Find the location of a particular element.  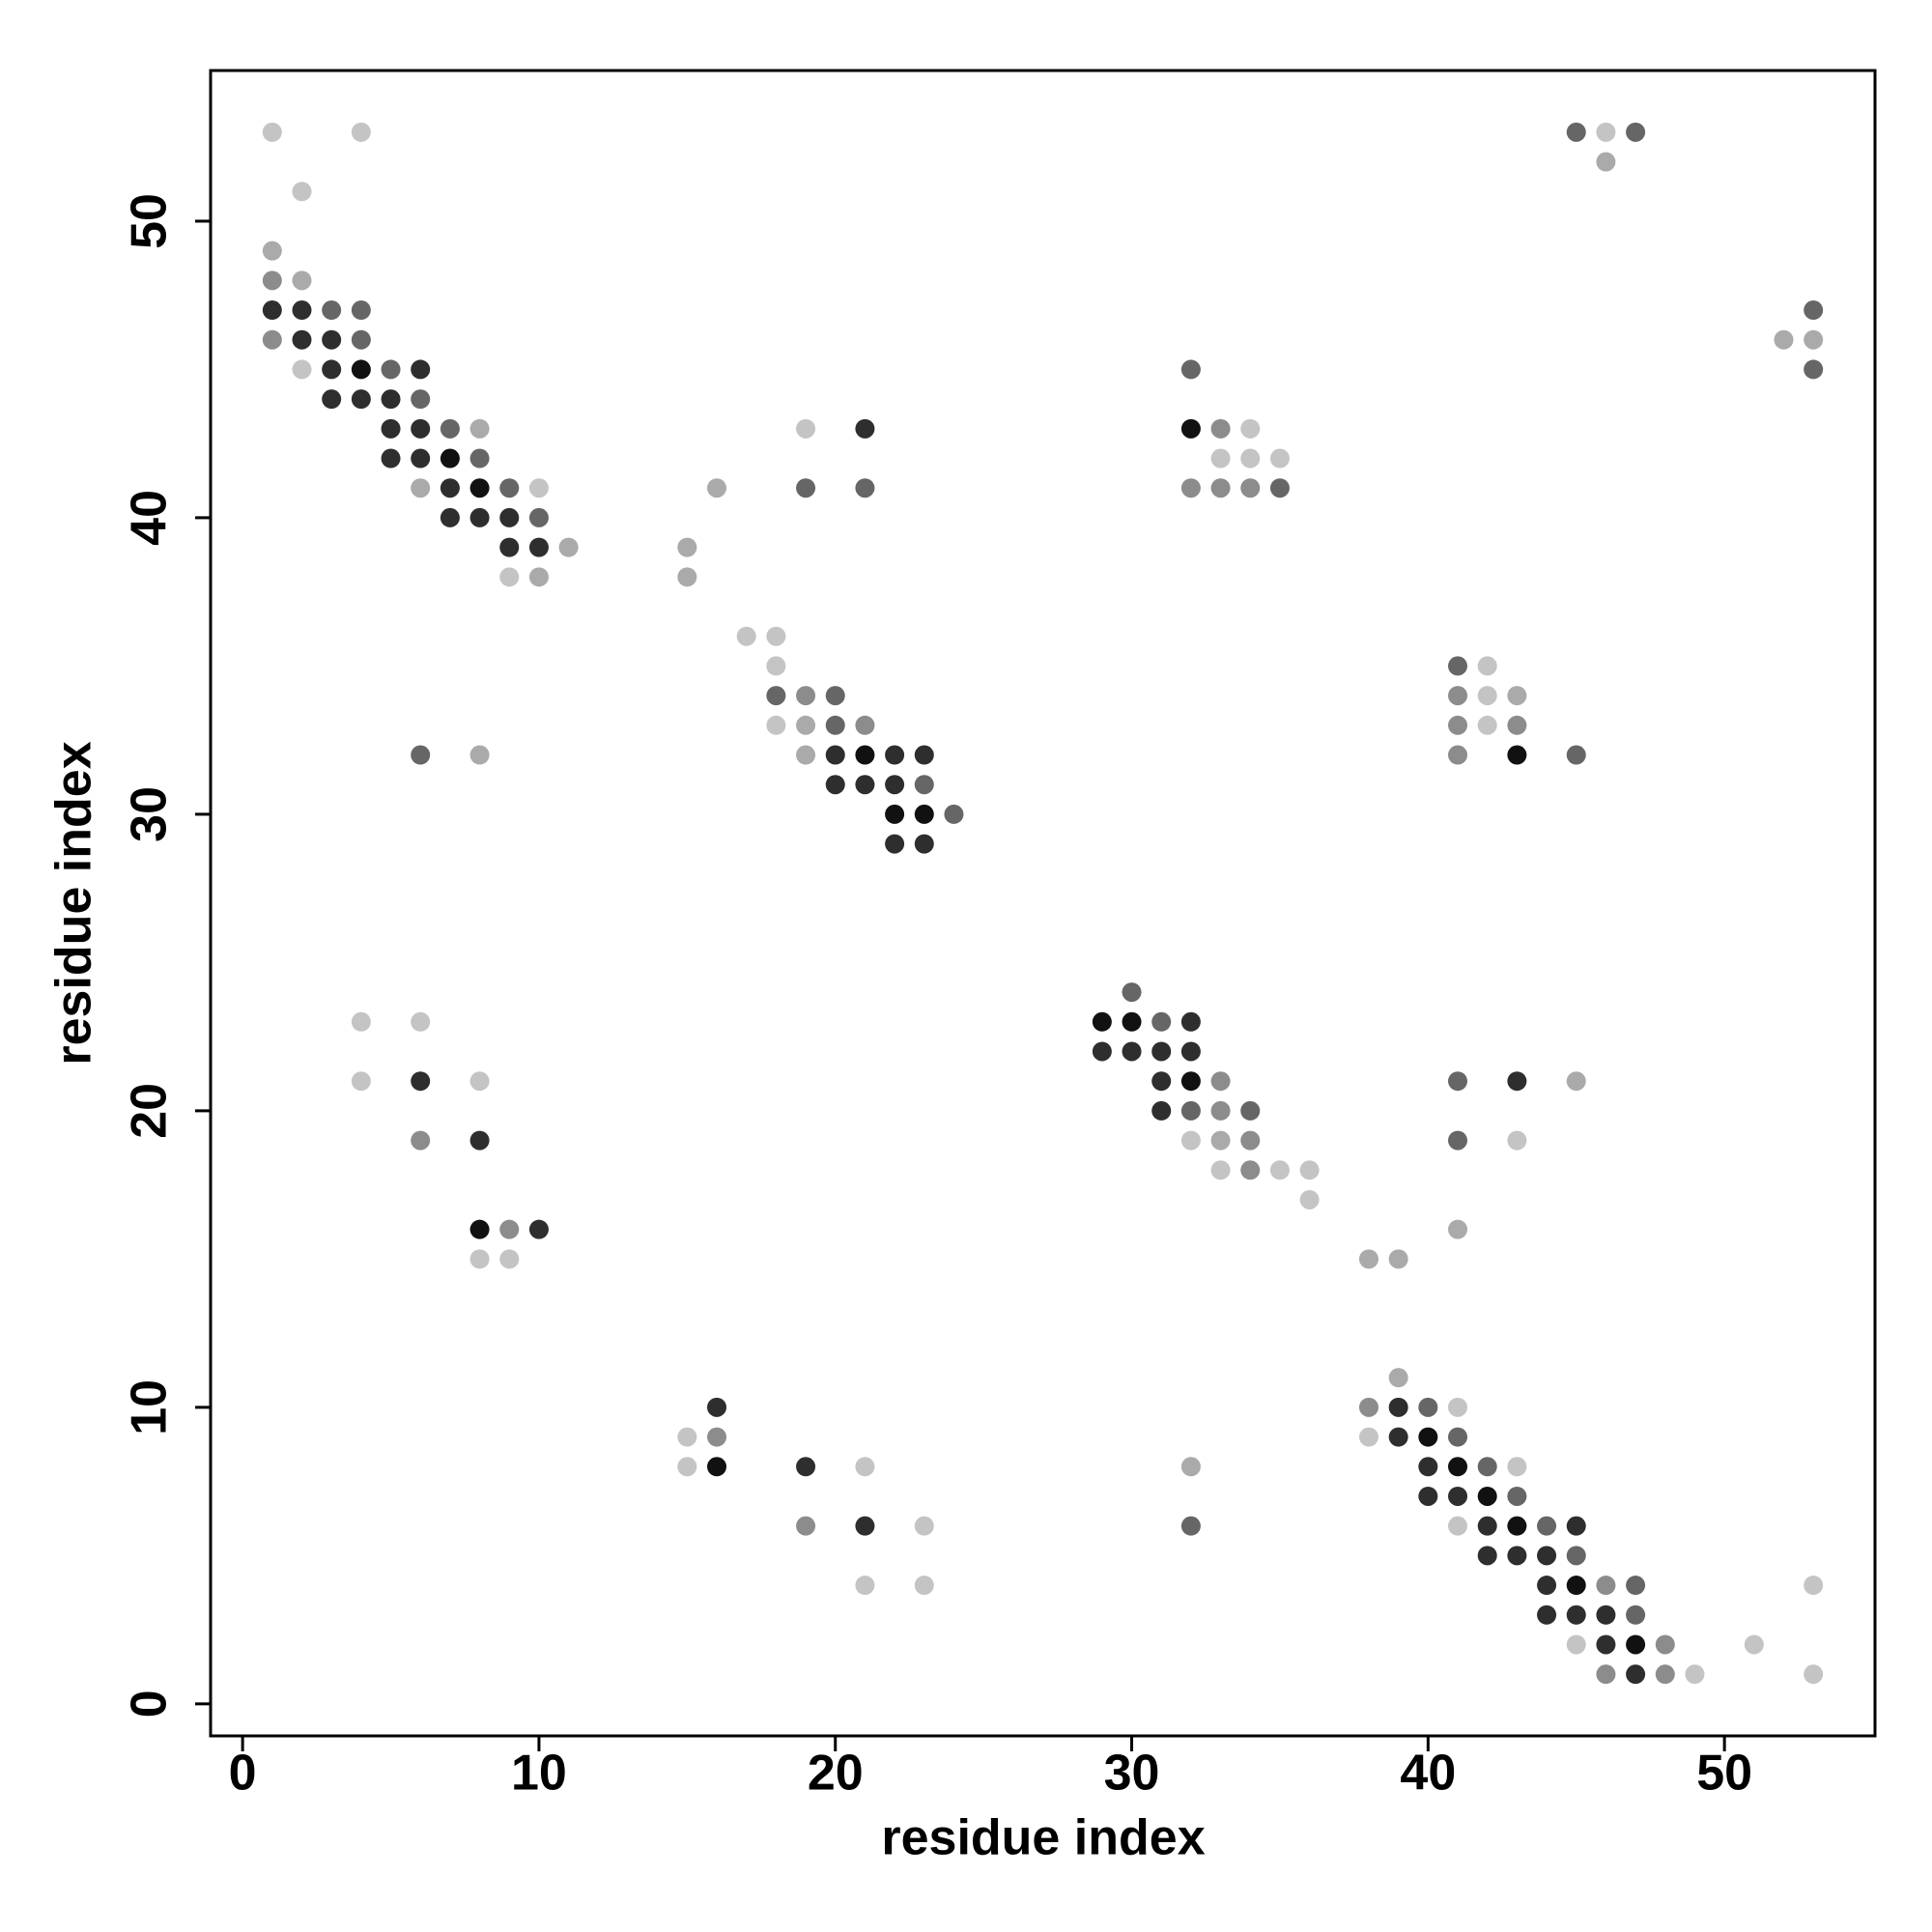

x-axis-title: residue index is located at coordinates (1043, 1838).